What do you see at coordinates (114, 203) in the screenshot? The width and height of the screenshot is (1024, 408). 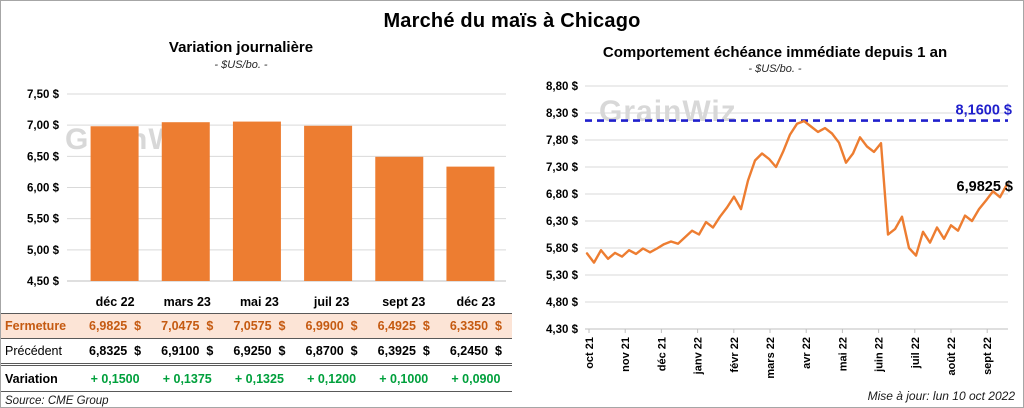 I see `bar-déc 22` at bounding box center [114, 203].